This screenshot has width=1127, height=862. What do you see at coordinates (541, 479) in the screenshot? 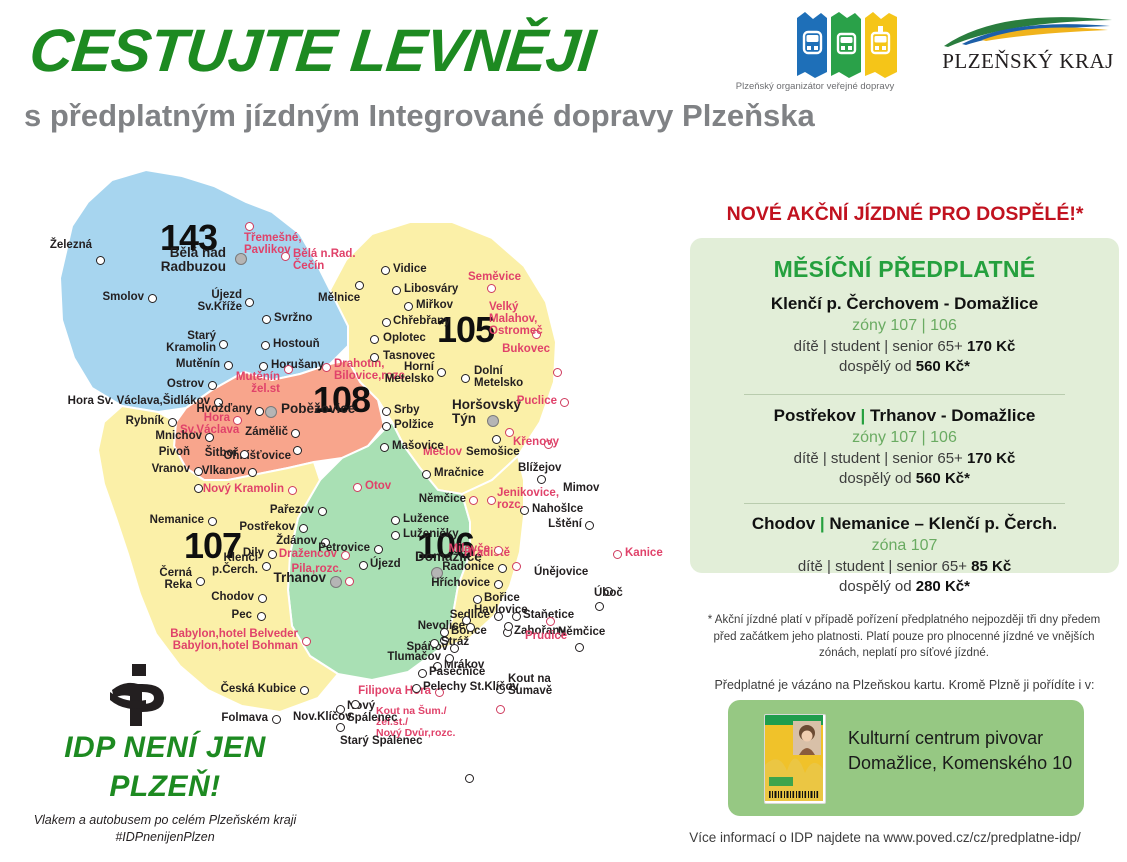
I see `place-dot-blizejov` at bounding box center [541, 479].